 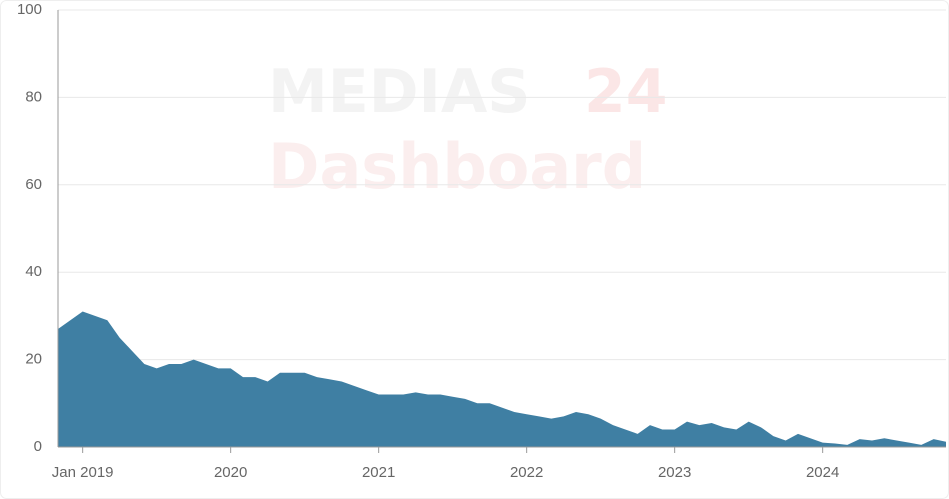 What do you see at coordinates (83, 472) in the screenshot?
I see `x-tick-label: Jan 2019` at bounding box center [83, 472].